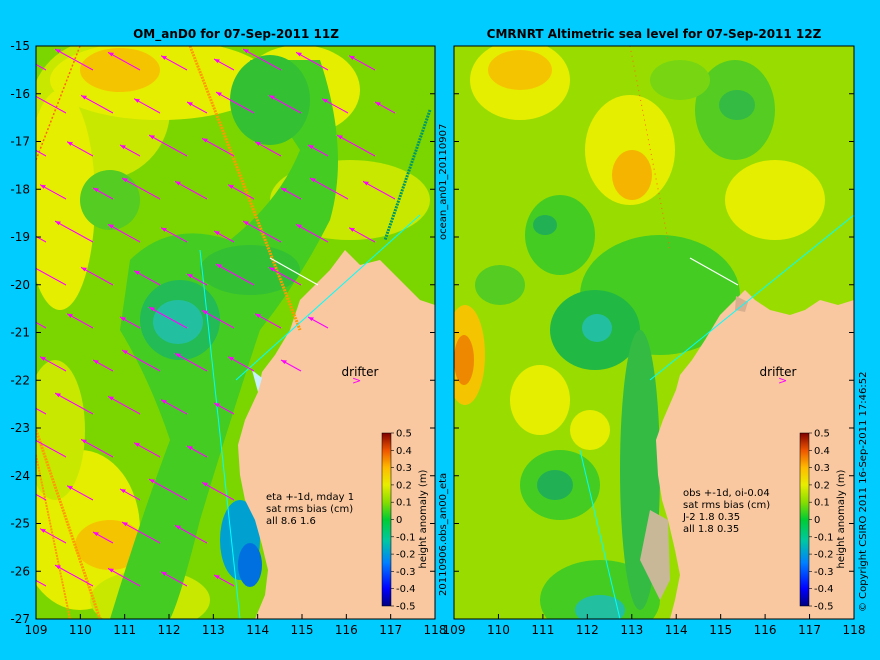 This screenshot has width=880, height=660. What do you see at coordinates (443, 182) in the screenshot?
I see `left-side-label-top: ocean_an01_20110907` at bounding box center [443, 182].